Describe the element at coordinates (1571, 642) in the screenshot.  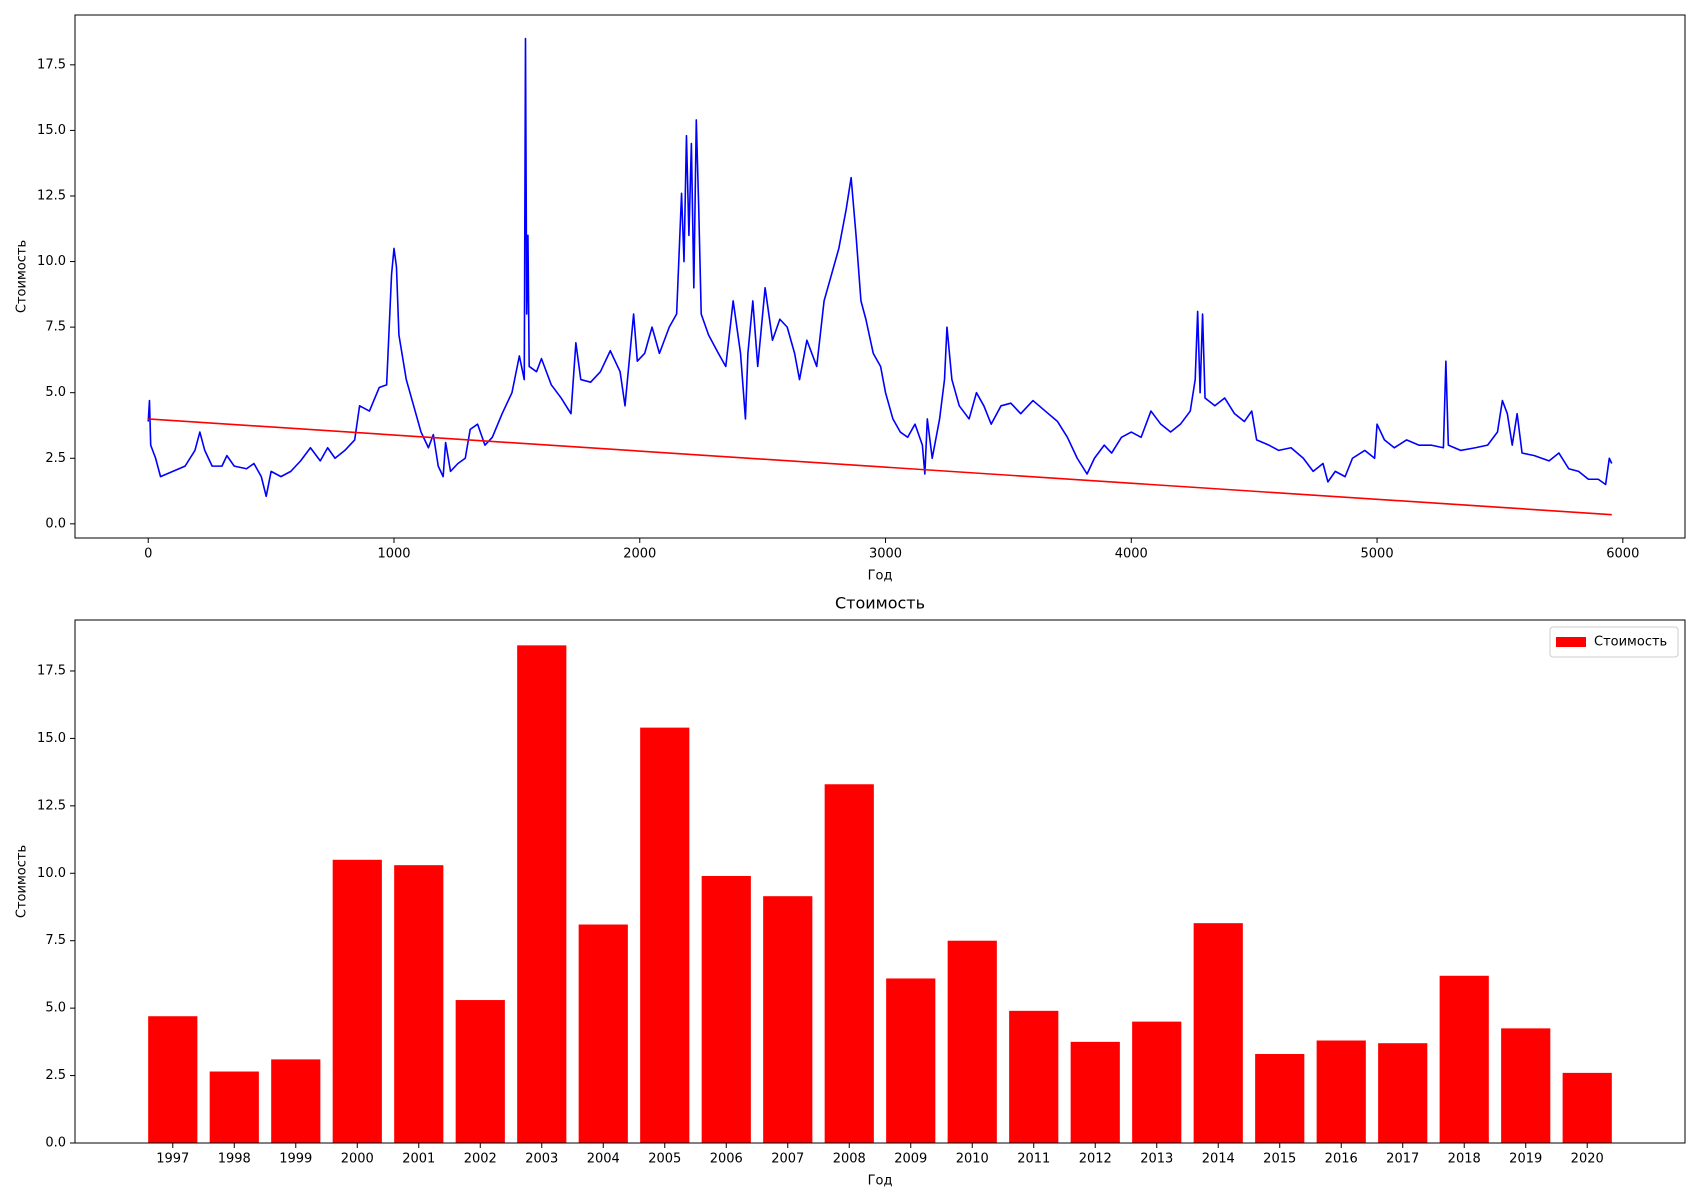
I see `legend-swatch` at that location.